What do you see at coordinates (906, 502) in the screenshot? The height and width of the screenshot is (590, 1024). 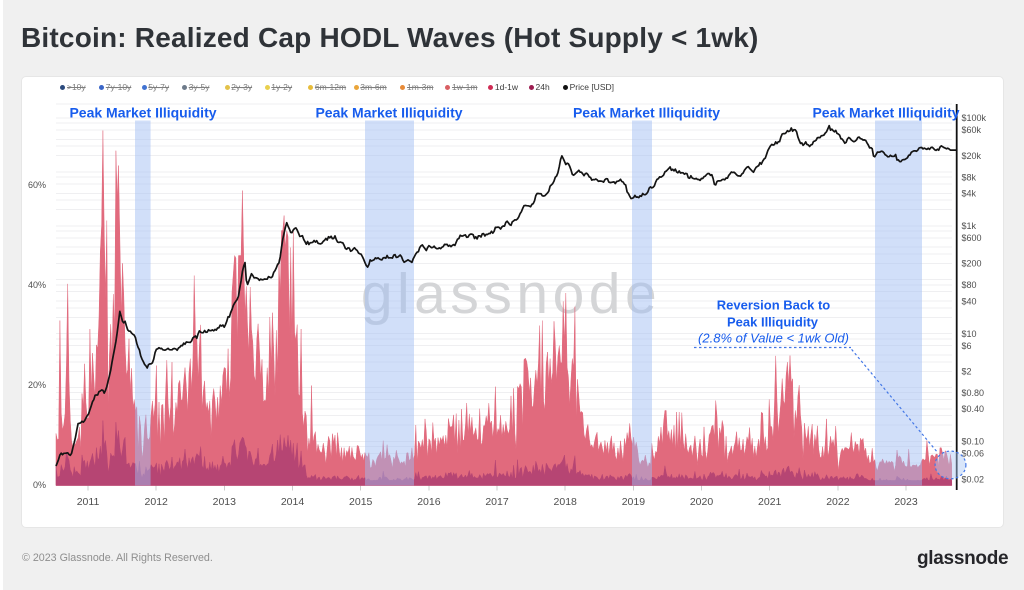 I see `svg-text: 2023` at bounding box center [906, 502].